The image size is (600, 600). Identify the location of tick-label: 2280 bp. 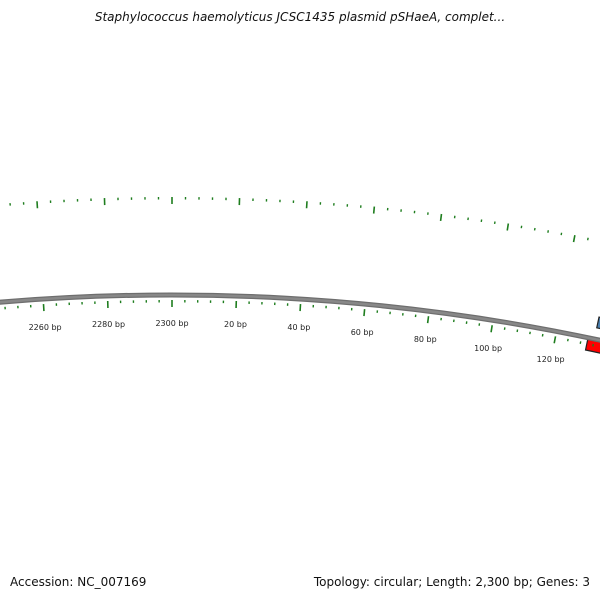
(108, 324).